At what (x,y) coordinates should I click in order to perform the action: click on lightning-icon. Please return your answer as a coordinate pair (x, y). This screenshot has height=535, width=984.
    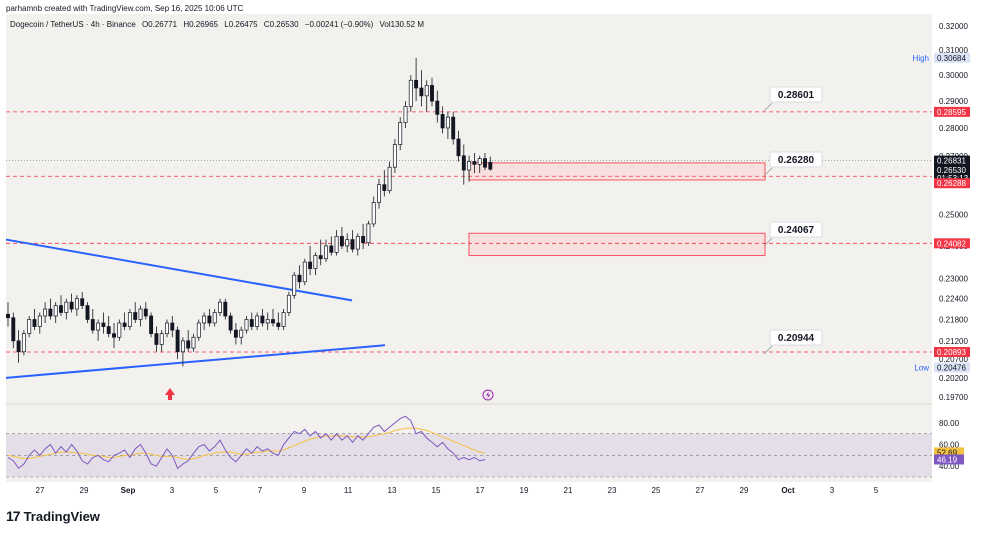
    Looking at the image, I should click on (488, 395).